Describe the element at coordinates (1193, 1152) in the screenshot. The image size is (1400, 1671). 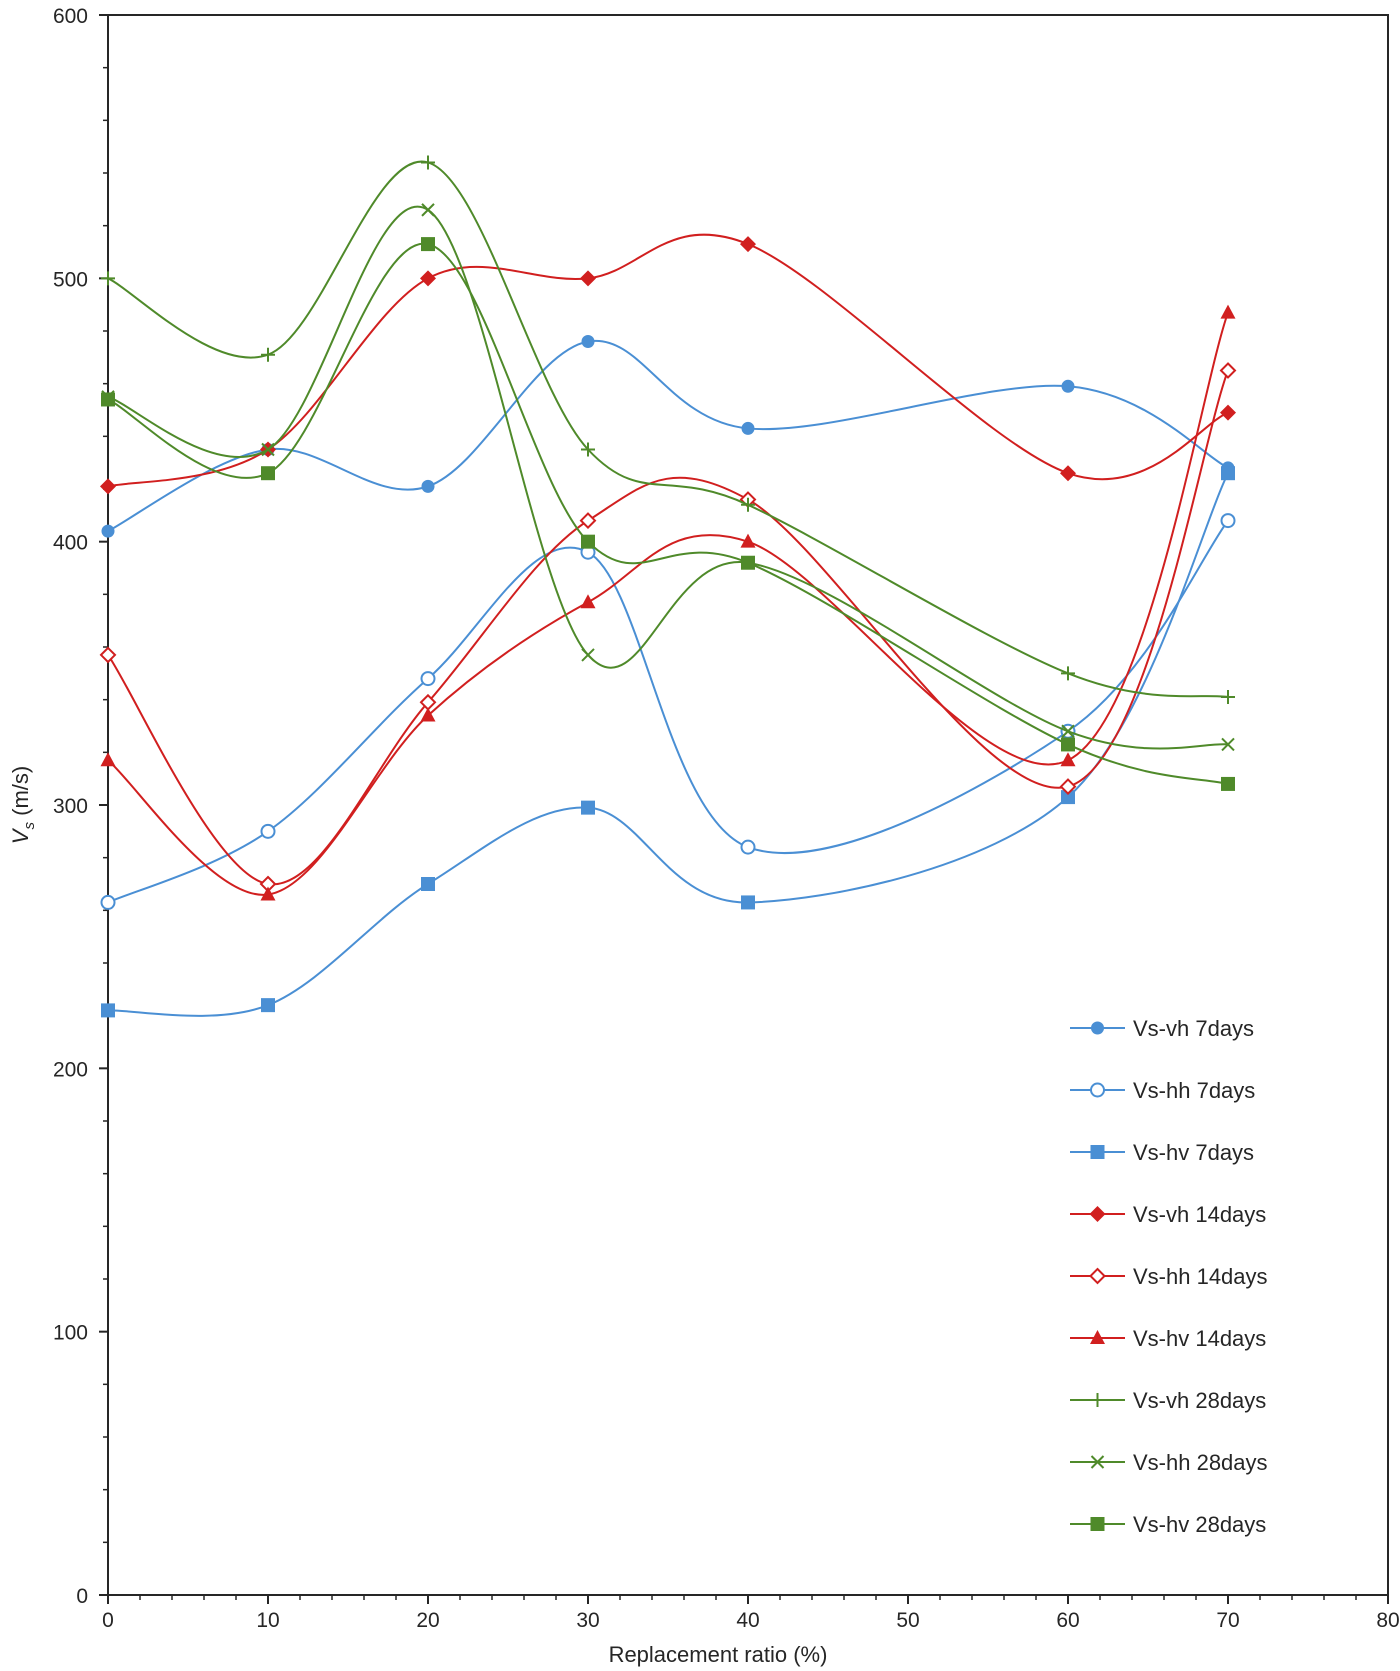
I see `legend-label: Vs-hv 7days` at that location.